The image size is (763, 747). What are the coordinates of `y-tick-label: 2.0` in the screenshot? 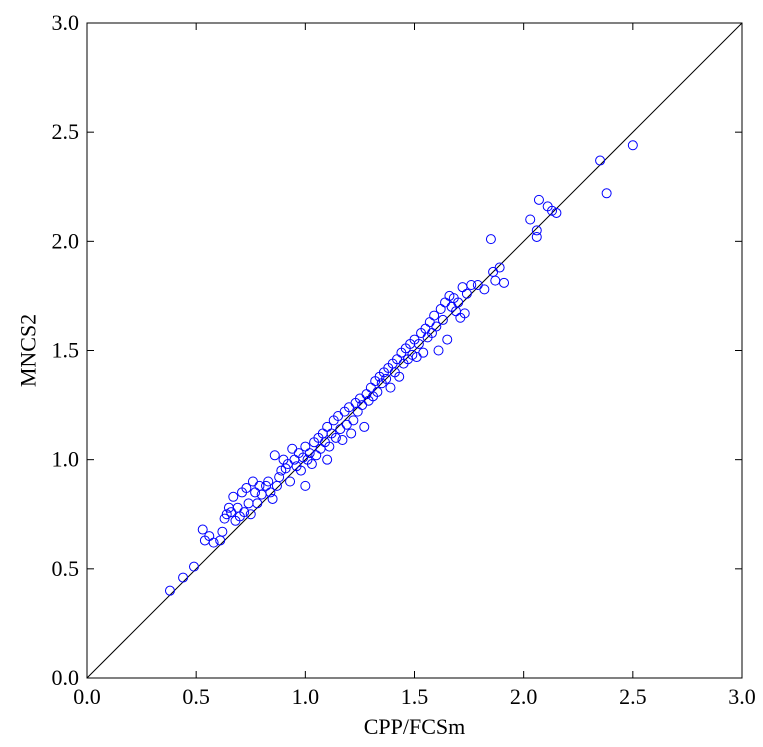 It's located at (66, 240).